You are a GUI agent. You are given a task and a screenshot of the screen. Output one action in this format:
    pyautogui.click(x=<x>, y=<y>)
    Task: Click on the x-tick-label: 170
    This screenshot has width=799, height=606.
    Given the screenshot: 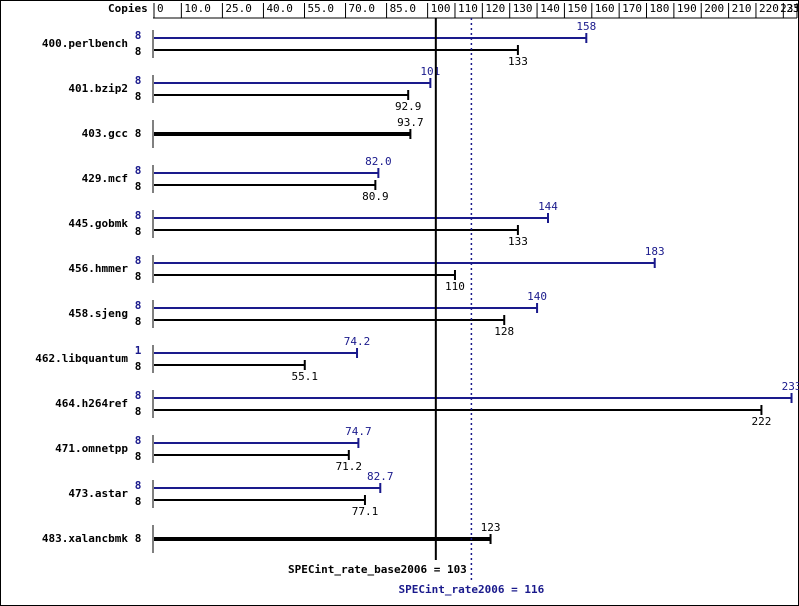 What is the action you would take?
    pyautogui.click(x=632, y=8)
    